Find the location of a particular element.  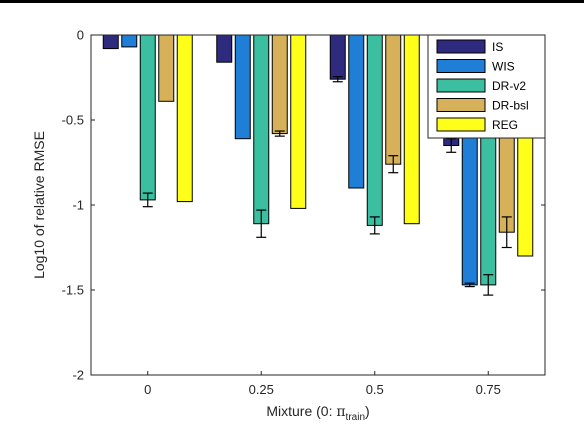

bar-wis-0.5 is located at coordinates (356, 111).